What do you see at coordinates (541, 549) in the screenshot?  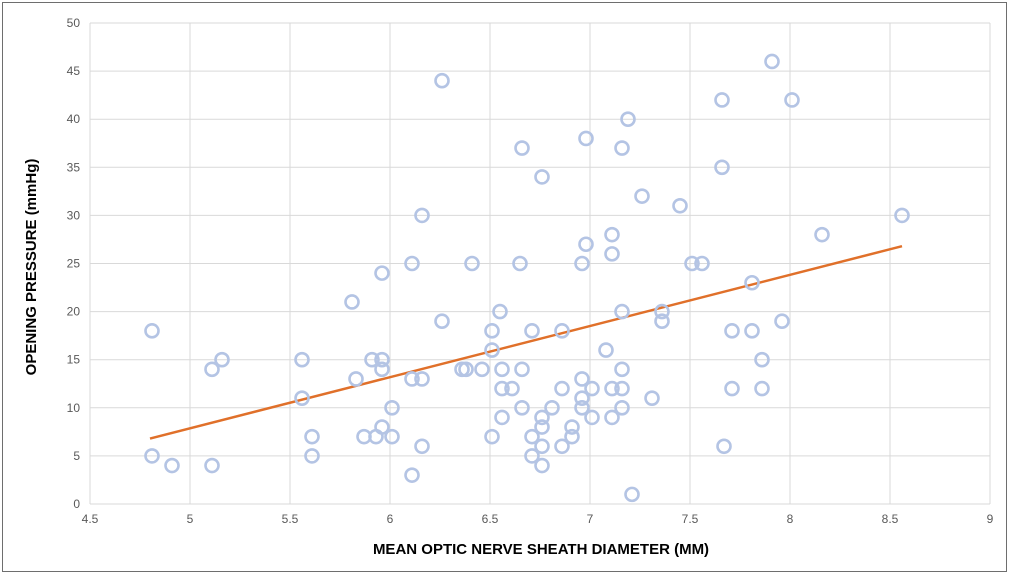 I see `x-axis-title: MEAN OPTIC NERVE SHEATH DIAMETER (MM)` at bounding box center [541, 549].